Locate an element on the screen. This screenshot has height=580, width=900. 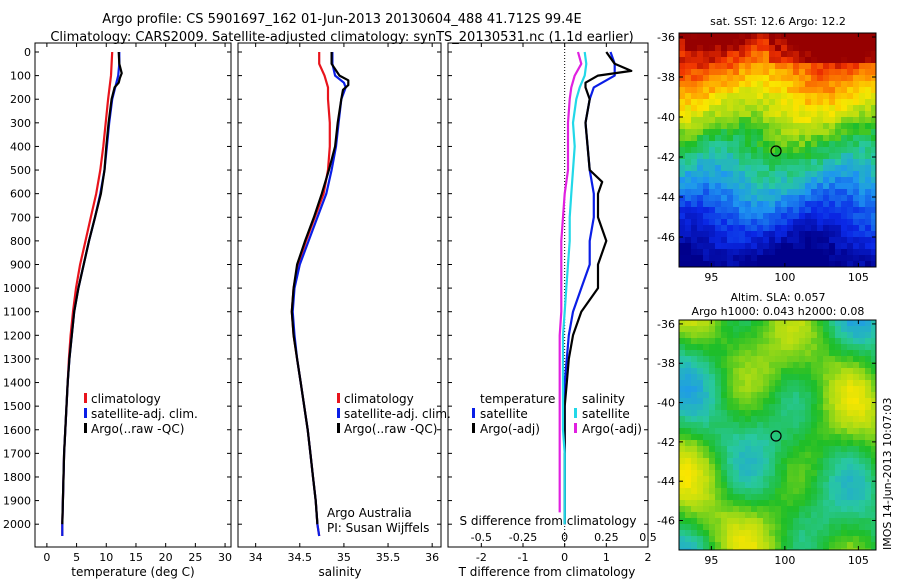
y-tick-label: -42 is located at coordinates (666, 442).